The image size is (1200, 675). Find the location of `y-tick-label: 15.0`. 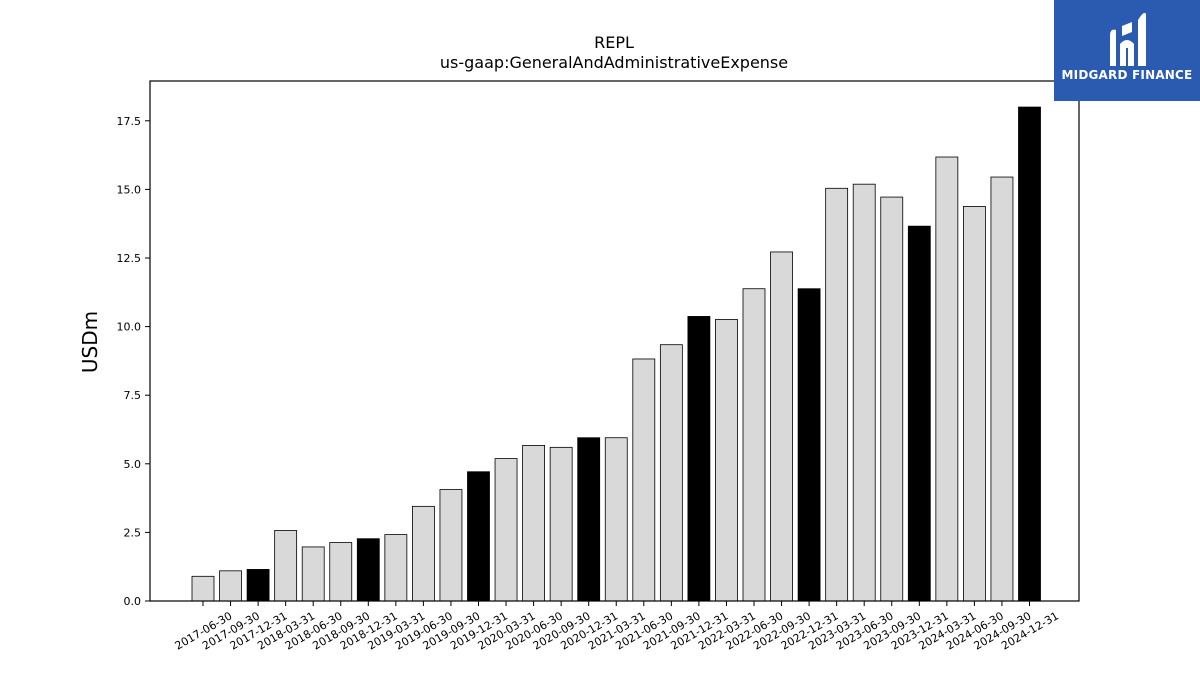

y-tick-label: 15.0 is located at coordinates (129, 189).